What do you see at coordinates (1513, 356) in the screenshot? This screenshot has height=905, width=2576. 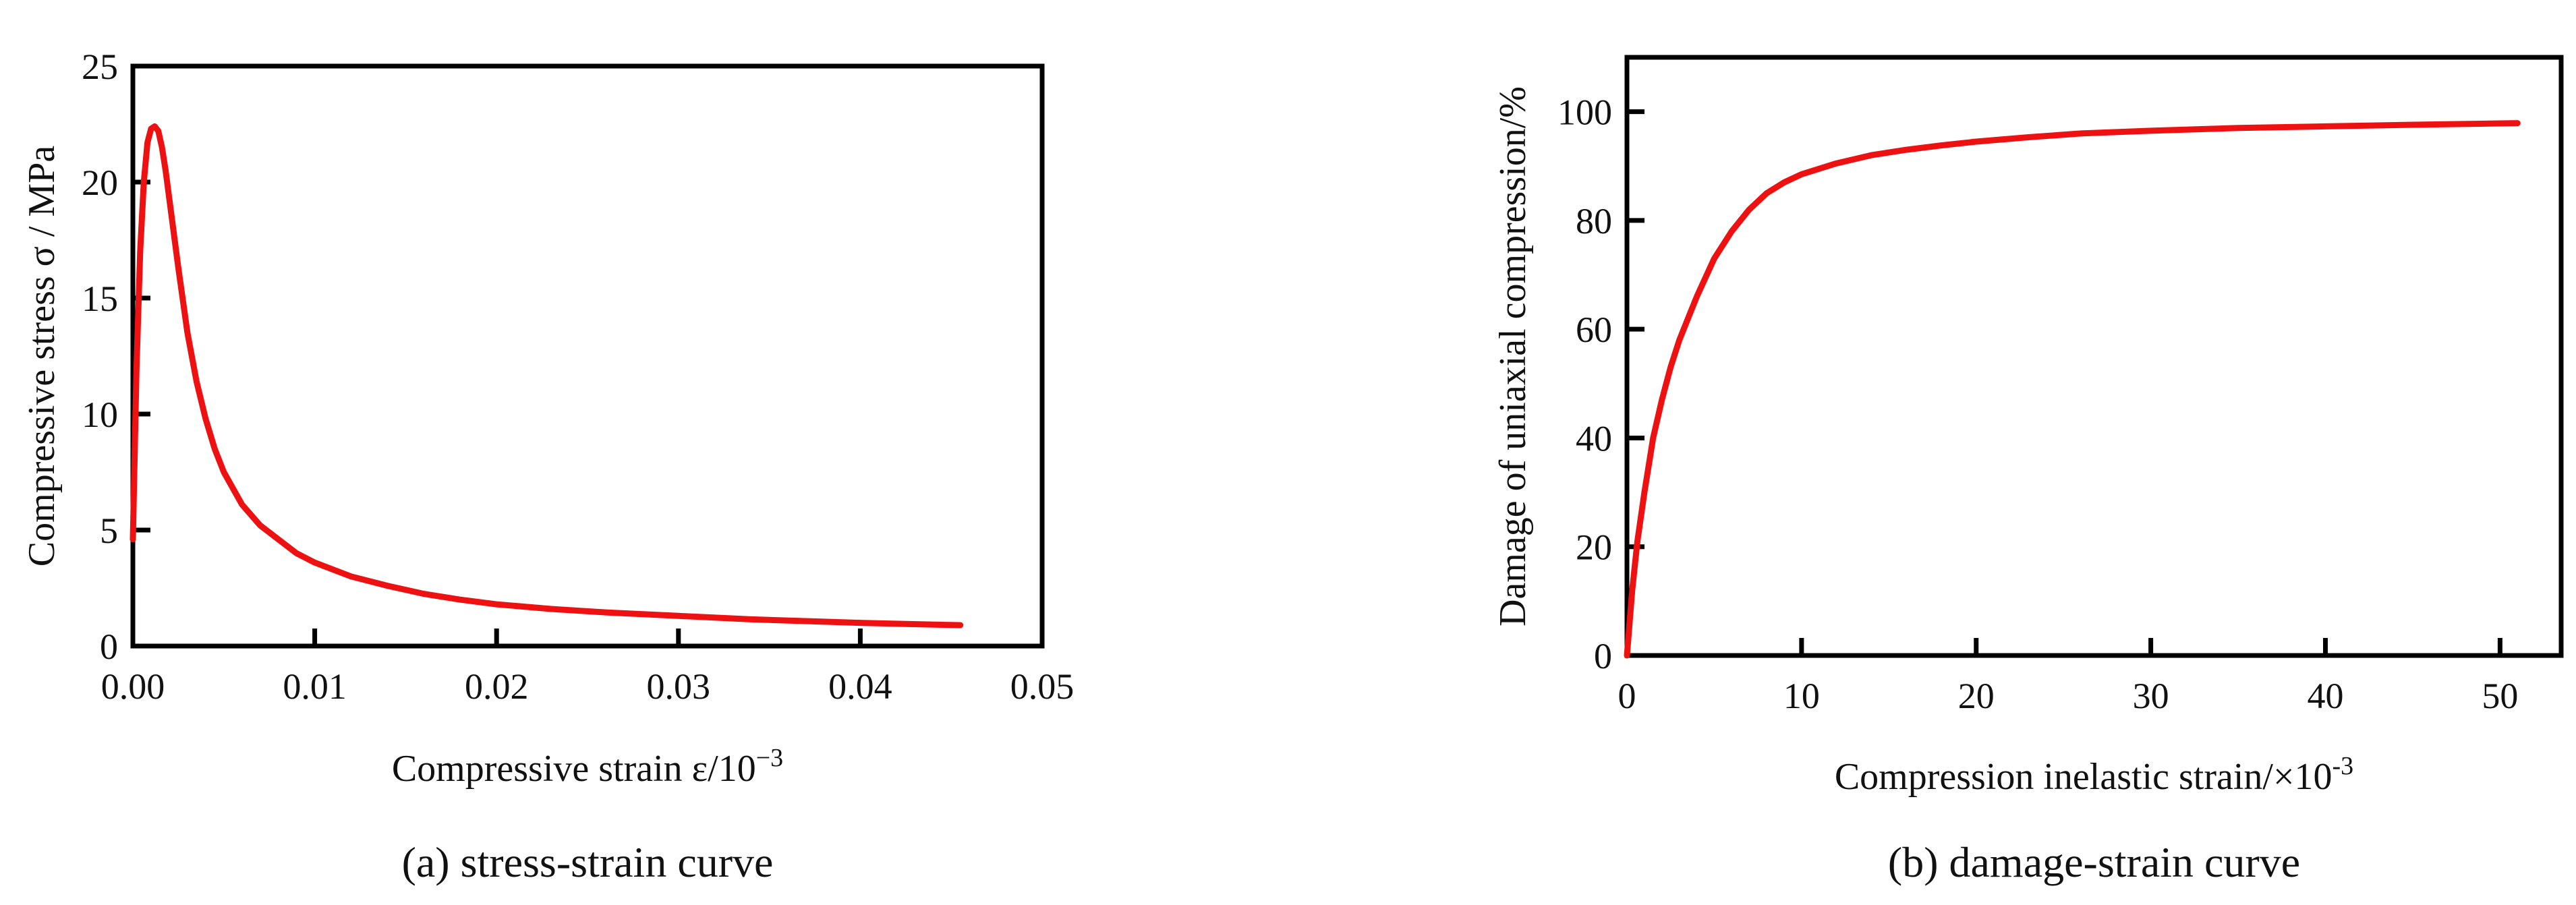 I see `y-axis-label: Damage of uniaxial compression/%` at bounding box center [1513, 356].